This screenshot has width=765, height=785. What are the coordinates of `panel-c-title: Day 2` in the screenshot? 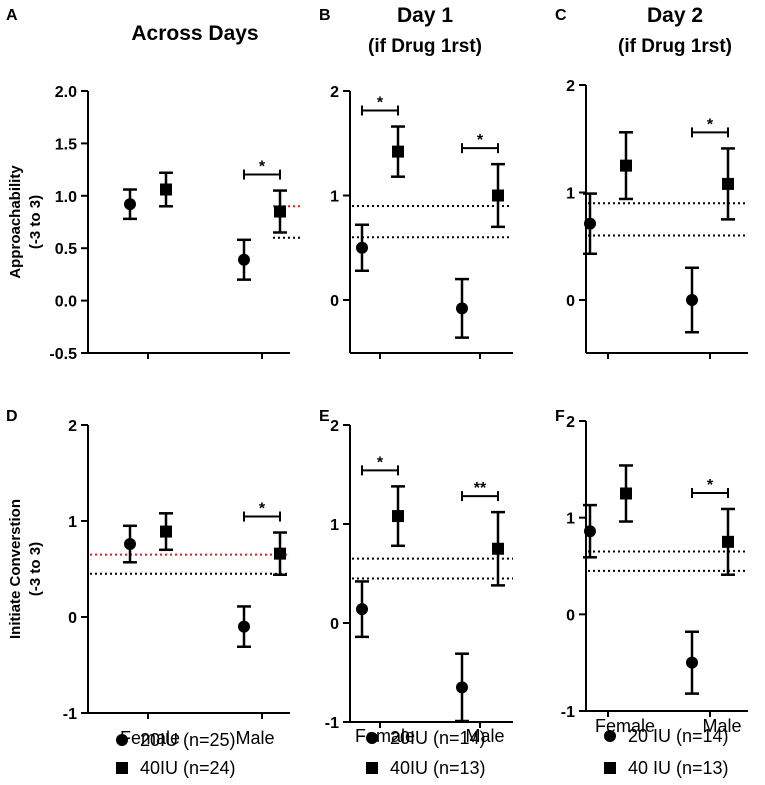 It's located at (675, 15).